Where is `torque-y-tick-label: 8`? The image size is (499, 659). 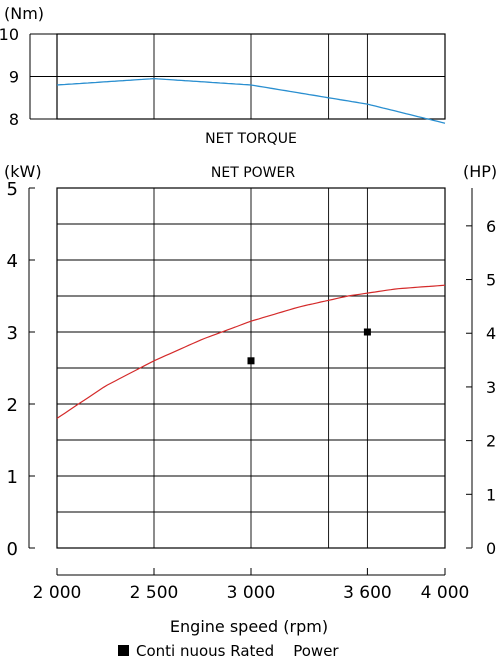
torque-y-tick-label: 8 is located at coordinates (14, 119).